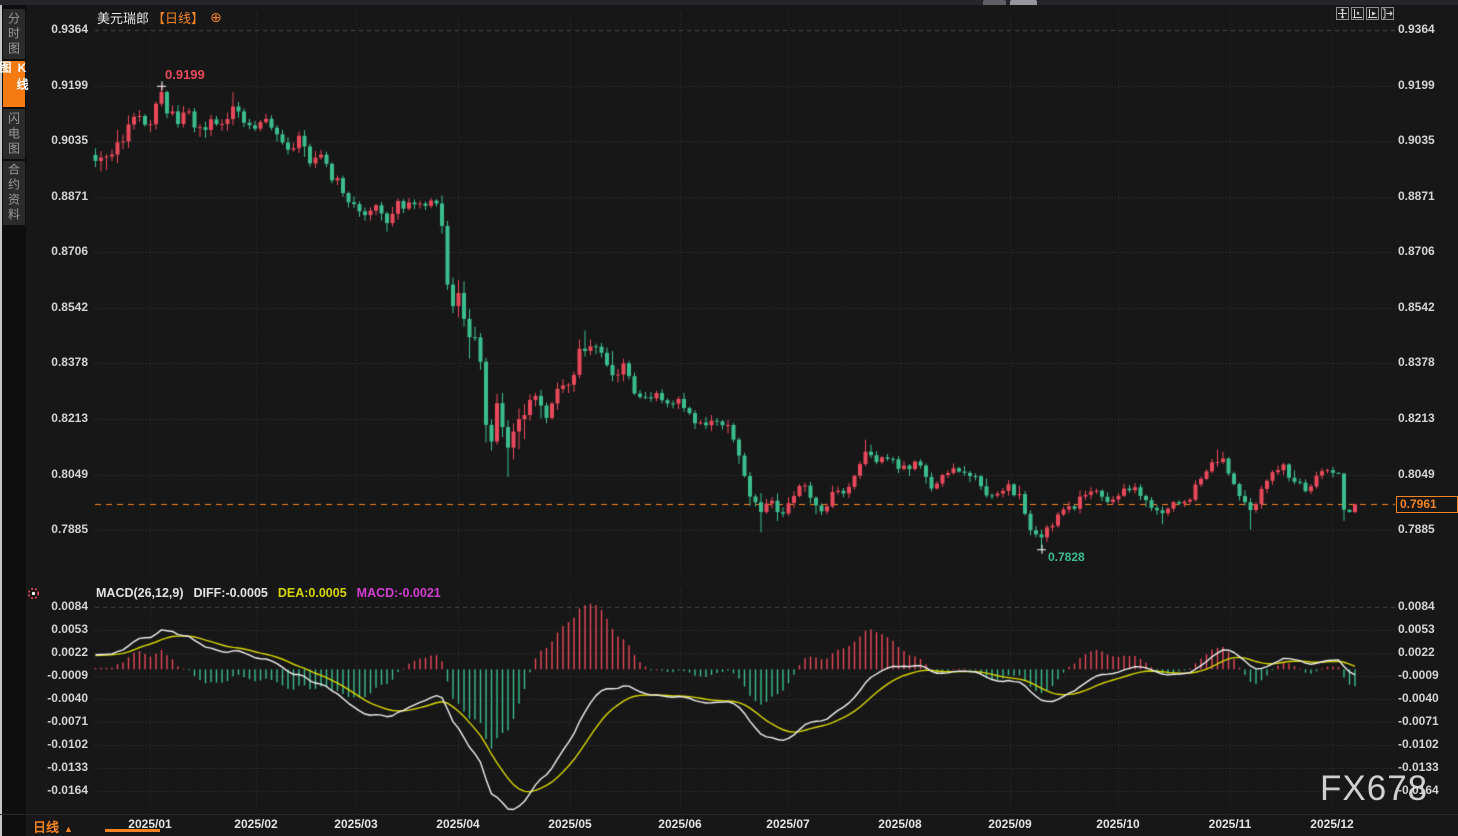  What do you see at coordinates (230, 593) in the screenshot?
I see `diff-value-label: DIFF:-0.0005` at bounding box center [230, 593].